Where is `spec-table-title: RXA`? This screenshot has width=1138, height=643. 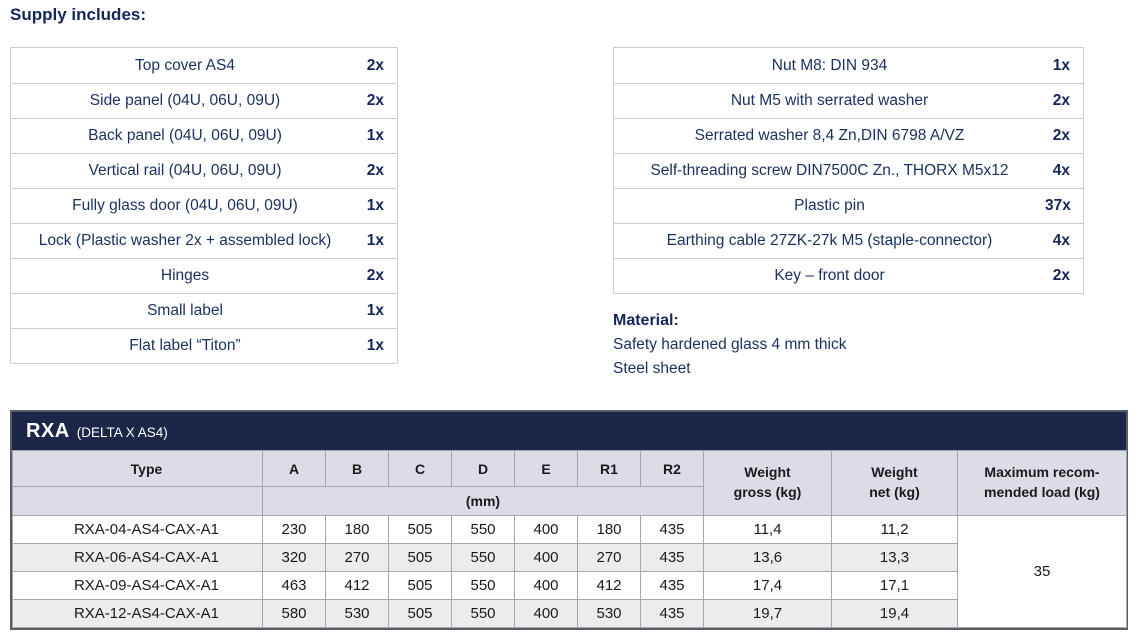 spec-table-title: RXA is located at coordinates (48, 430).